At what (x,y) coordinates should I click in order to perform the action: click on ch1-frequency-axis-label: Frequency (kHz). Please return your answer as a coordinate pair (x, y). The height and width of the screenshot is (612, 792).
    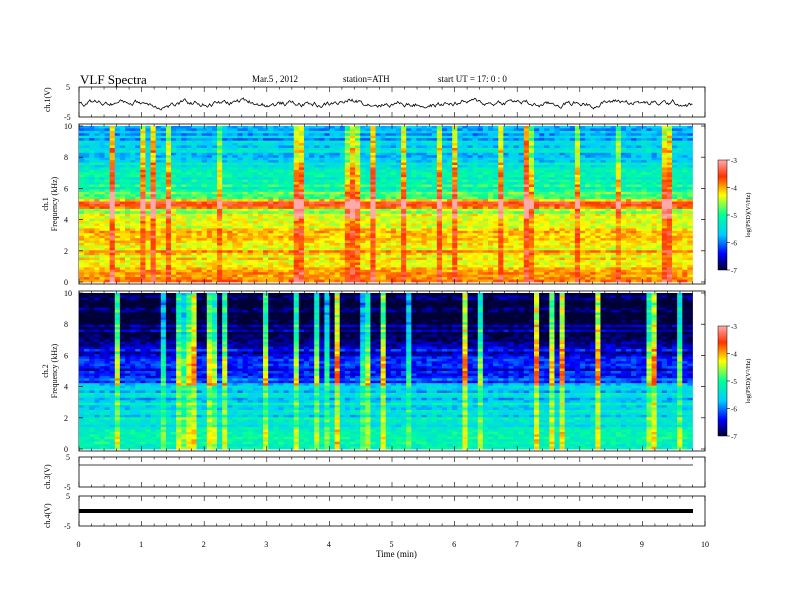
    Looking at the image, I should click on (54, 203).